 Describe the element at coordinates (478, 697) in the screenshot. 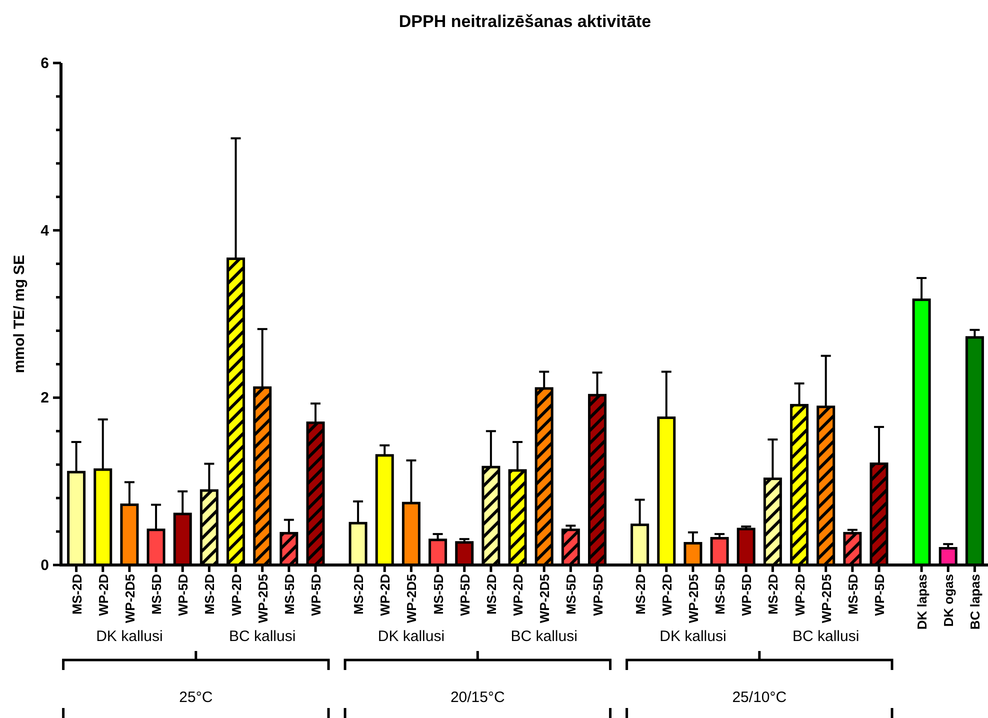

I see `text: 20/15°C` at that location.